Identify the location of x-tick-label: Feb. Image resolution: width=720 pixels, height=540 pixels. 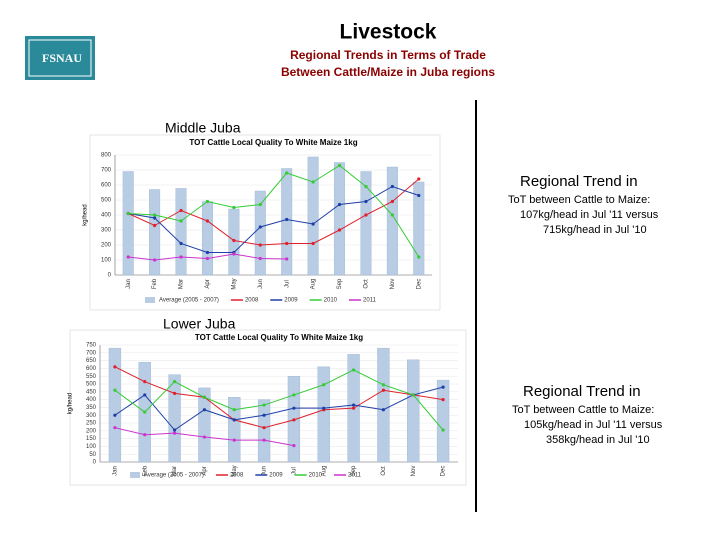
(155, 283).